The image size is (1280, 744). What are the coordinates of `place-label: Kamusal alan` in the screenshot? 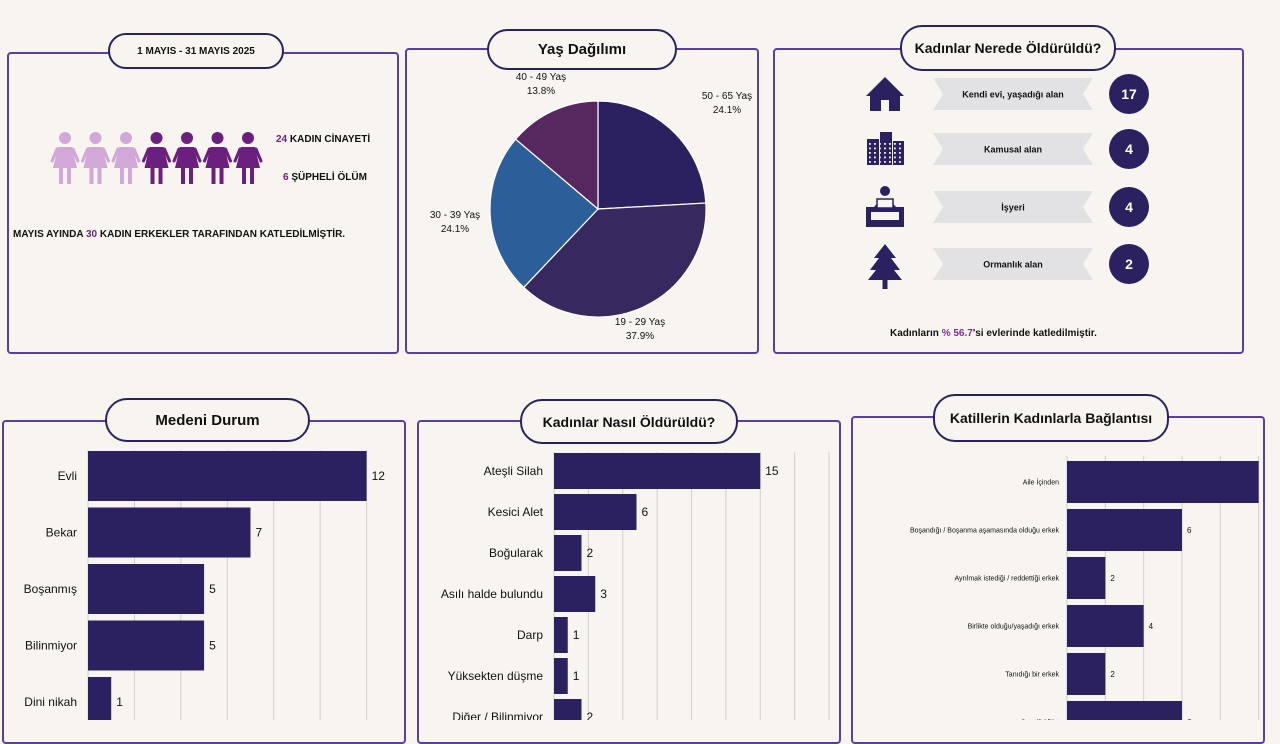 It's located at (1013, 150).